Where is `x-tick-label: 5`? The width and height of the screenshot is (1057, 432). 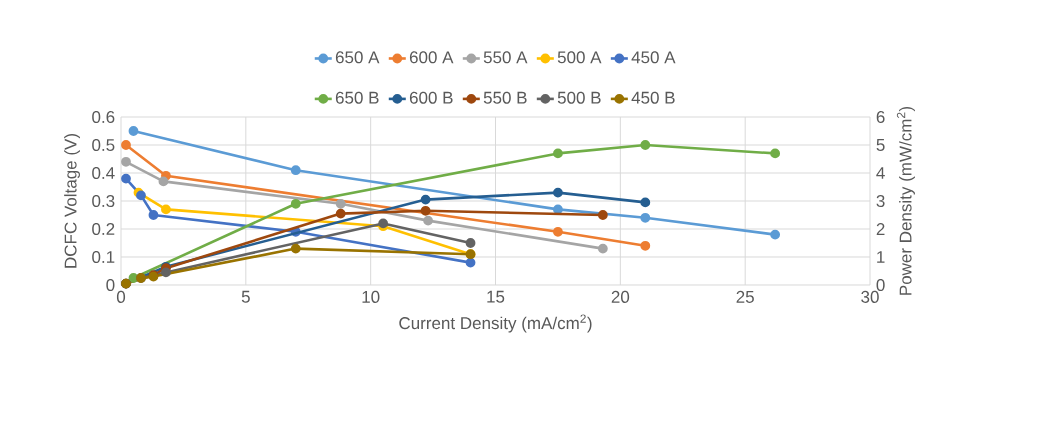 x-tick-label: 5 is located at coordinates (245, 296).